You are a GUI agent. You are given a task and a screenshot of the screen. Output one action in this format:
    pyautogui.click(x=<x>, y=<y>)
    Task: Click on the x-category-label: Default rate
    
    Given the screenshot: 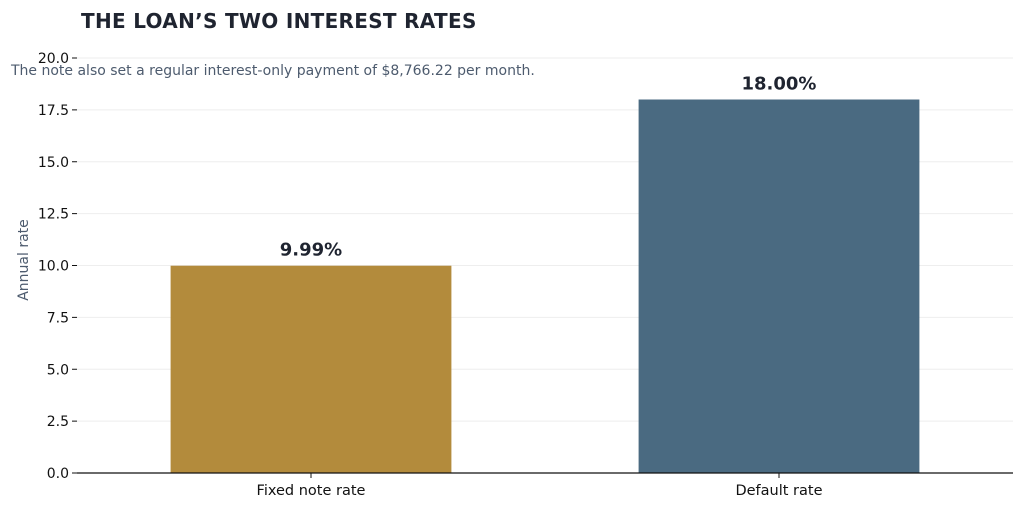 What is the action you would take?
    pyautogui.click(x=778, y=491)
    